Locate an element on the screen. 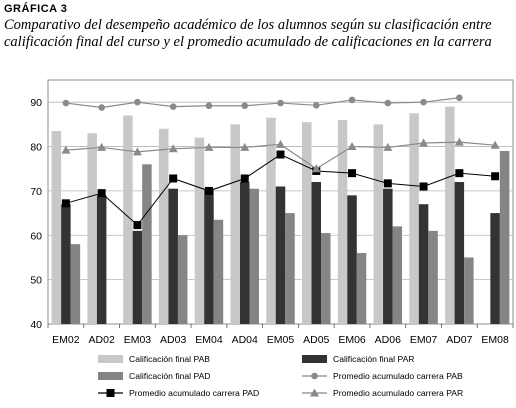 This screenshot has height=408, width=516. x-tick-label: AD07 is located at coordinates (459, 340).